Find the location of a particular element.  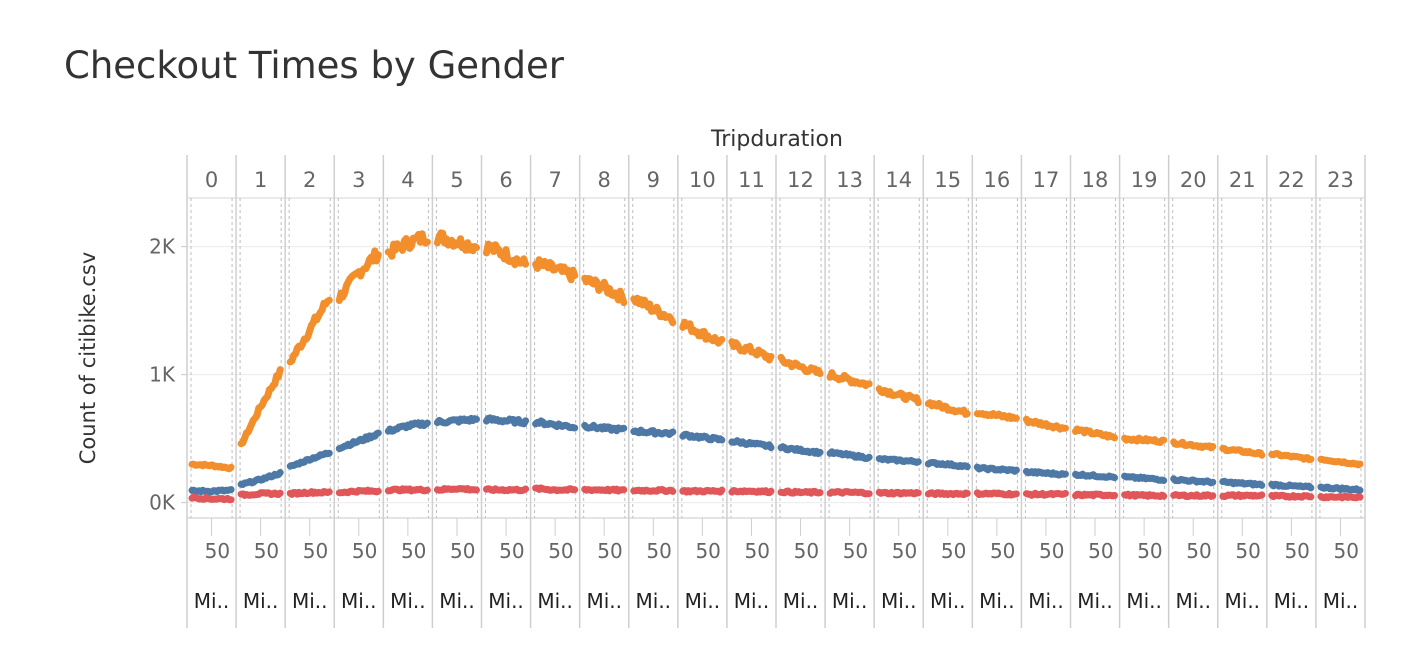

panel-header-label: 14 is located at coordinates (898, 180).